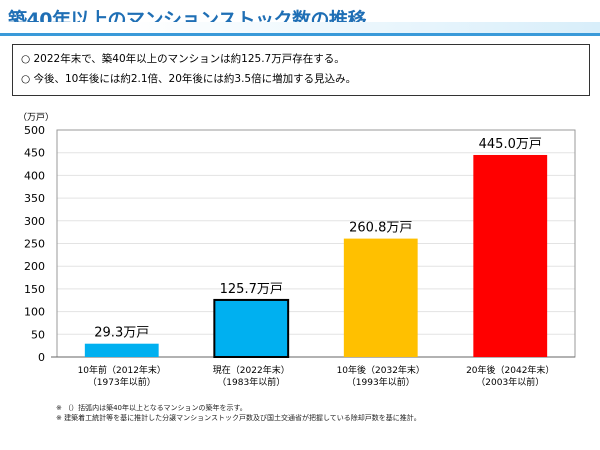 Image resolution: width=600 pixels, height=450 pixels. Describe the element at coordinates (251, 382) in the screenshot. I see `x-tick-sublabel: （1983年以前）` at that location.